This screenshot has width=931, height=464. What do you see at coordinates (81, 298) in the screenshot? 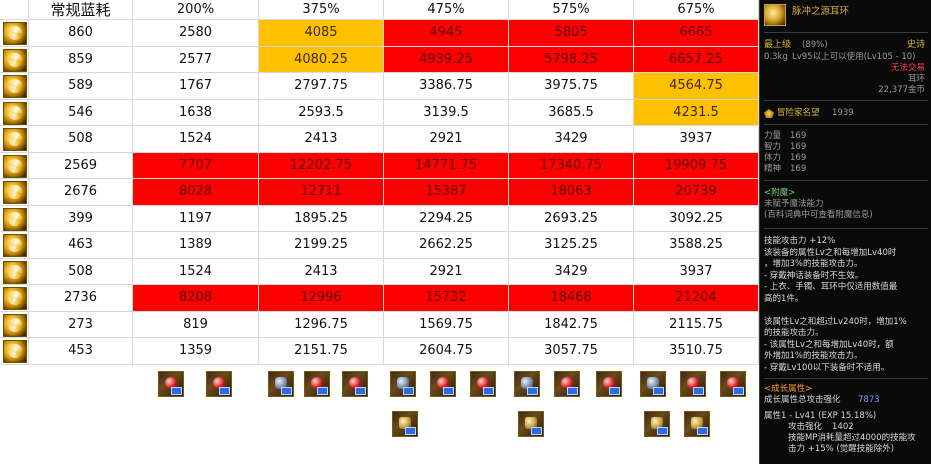
I see `table-cell: 2736` at bounding box center [81, 298].